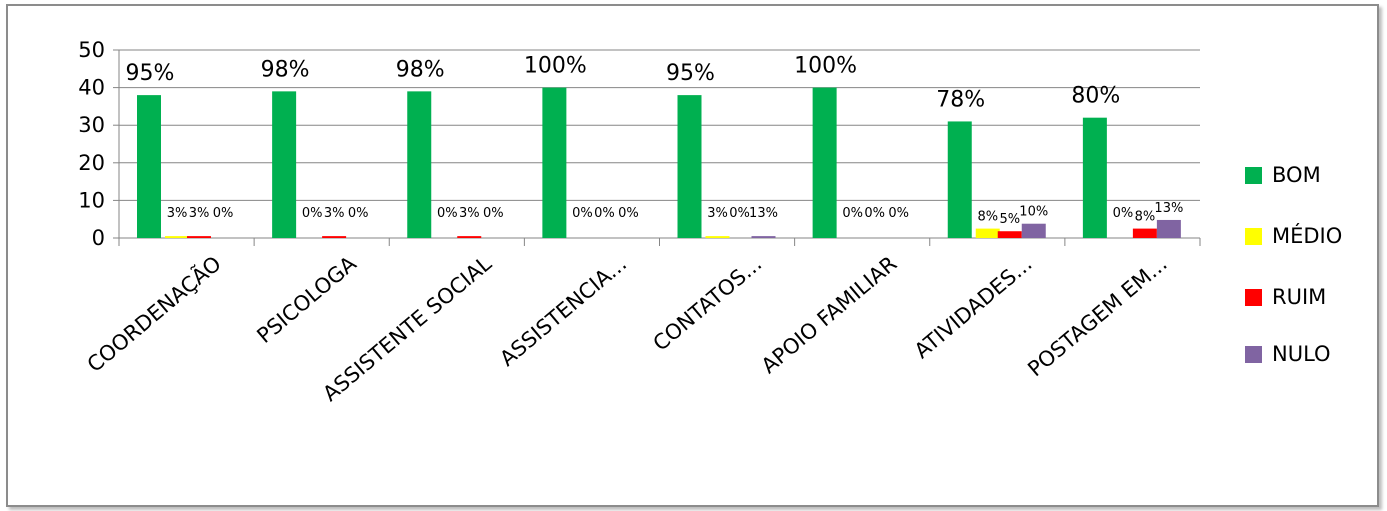 The width and height of the screenshot is (1387, 511). Describe the element at coordinates (960, 99) in the screenshot. I see `data-label-bom-6: 78%` at that location.